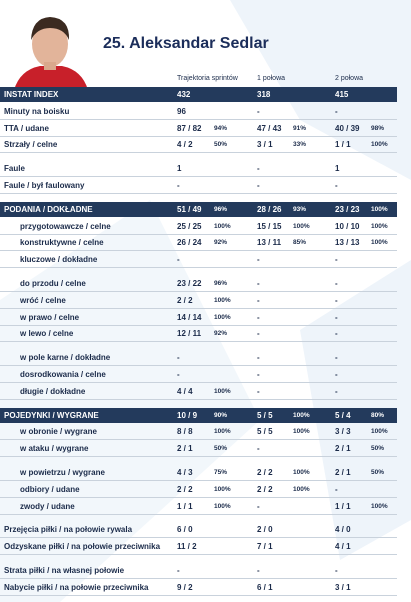  Describe the element at coordinates (269, 226) in the screenshot. I see `cell-value: 15 / 15` at that location.